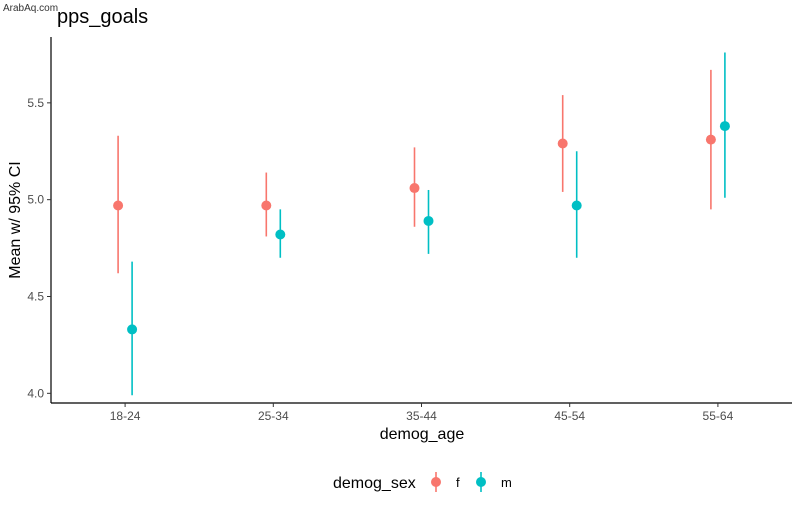  I want to click on y-tick-label: 5.0, so click(35, 200).